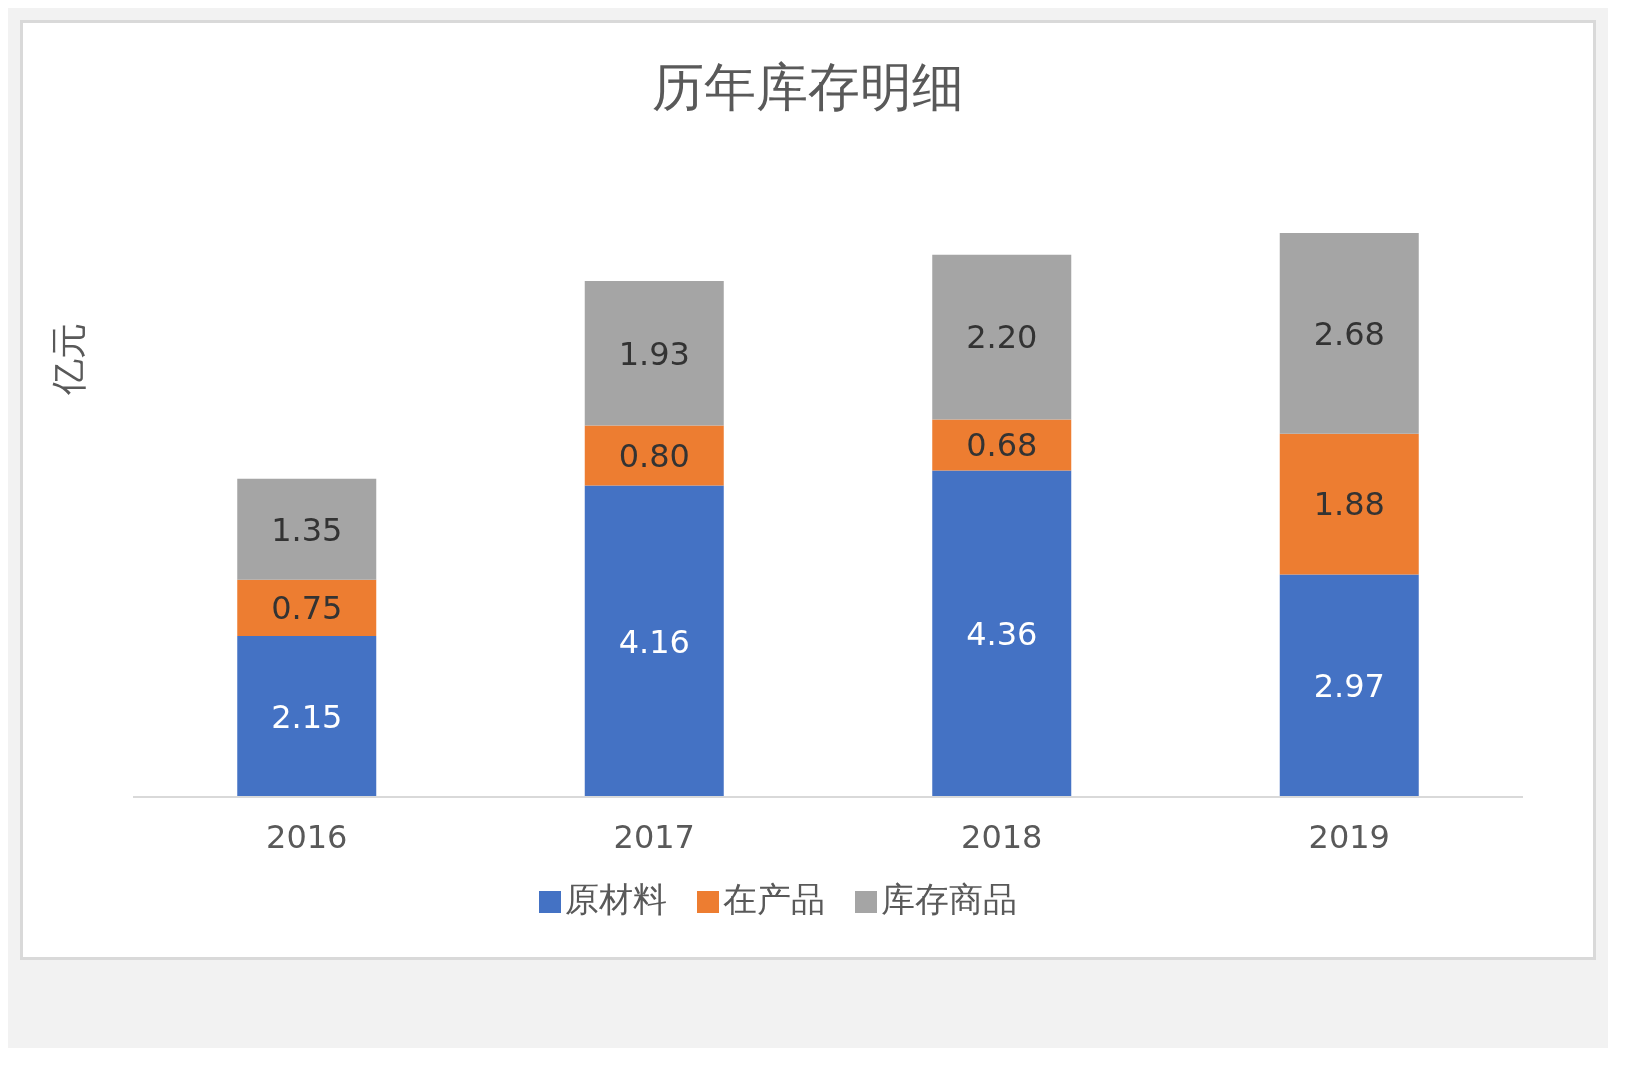  Describe the element at coordinates (1002, 836) in the screenshot. I see `x-tick-label: 2018` at that location.